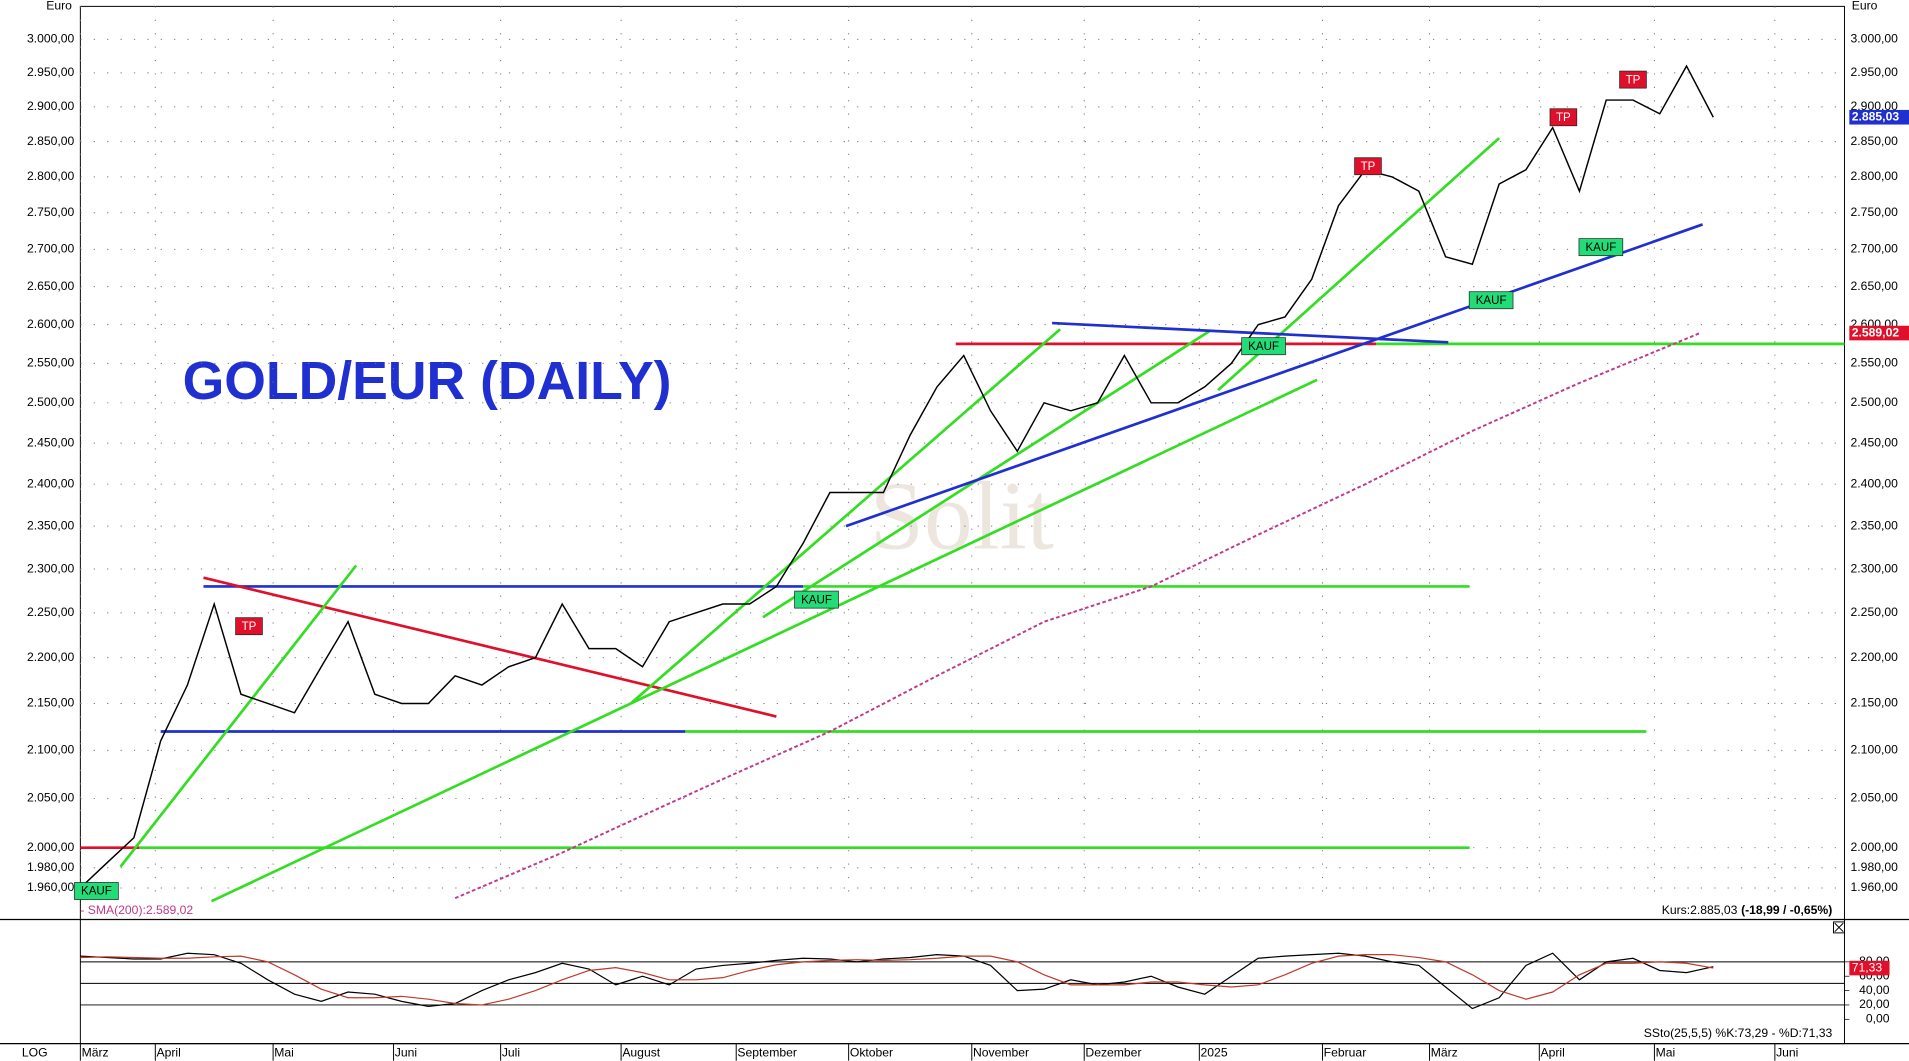 This screenshot has height=1061, width=1909. I want to click on y-tick-label-right: 2.400,00, so click(1875, 483).